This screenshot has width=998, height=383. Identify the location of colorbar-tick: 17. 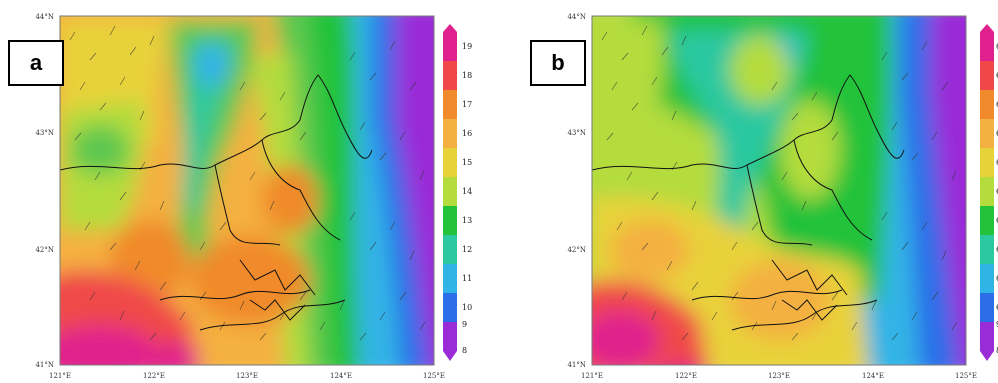
(467, 104).